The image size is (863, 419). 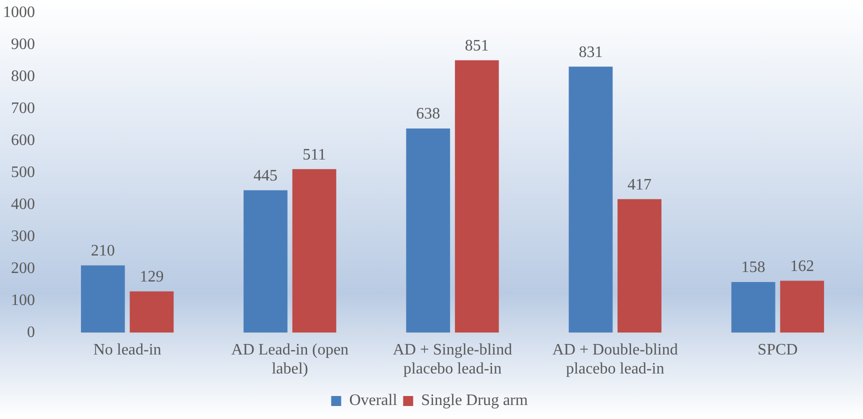 What do you see at coordinates (23, 300) in the screenshot?
I see `y-tick-label: 100` at bounding box center [23, 300].